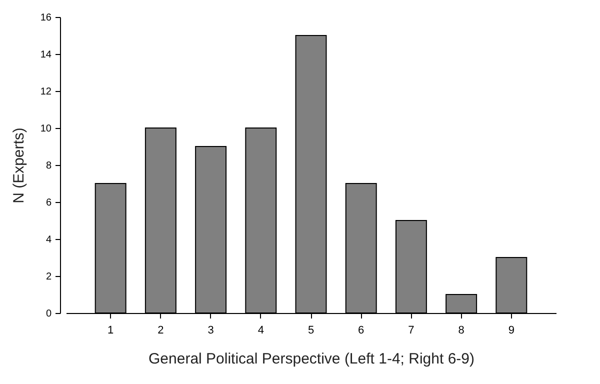  I want to click on x-tick-label: 2, so click(161, 330).